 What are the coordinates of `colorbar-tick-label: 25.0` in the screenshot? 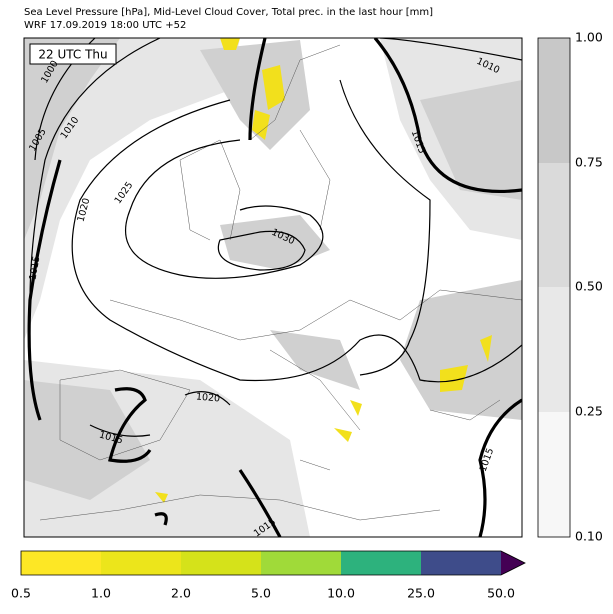 It's located at (421, 593).